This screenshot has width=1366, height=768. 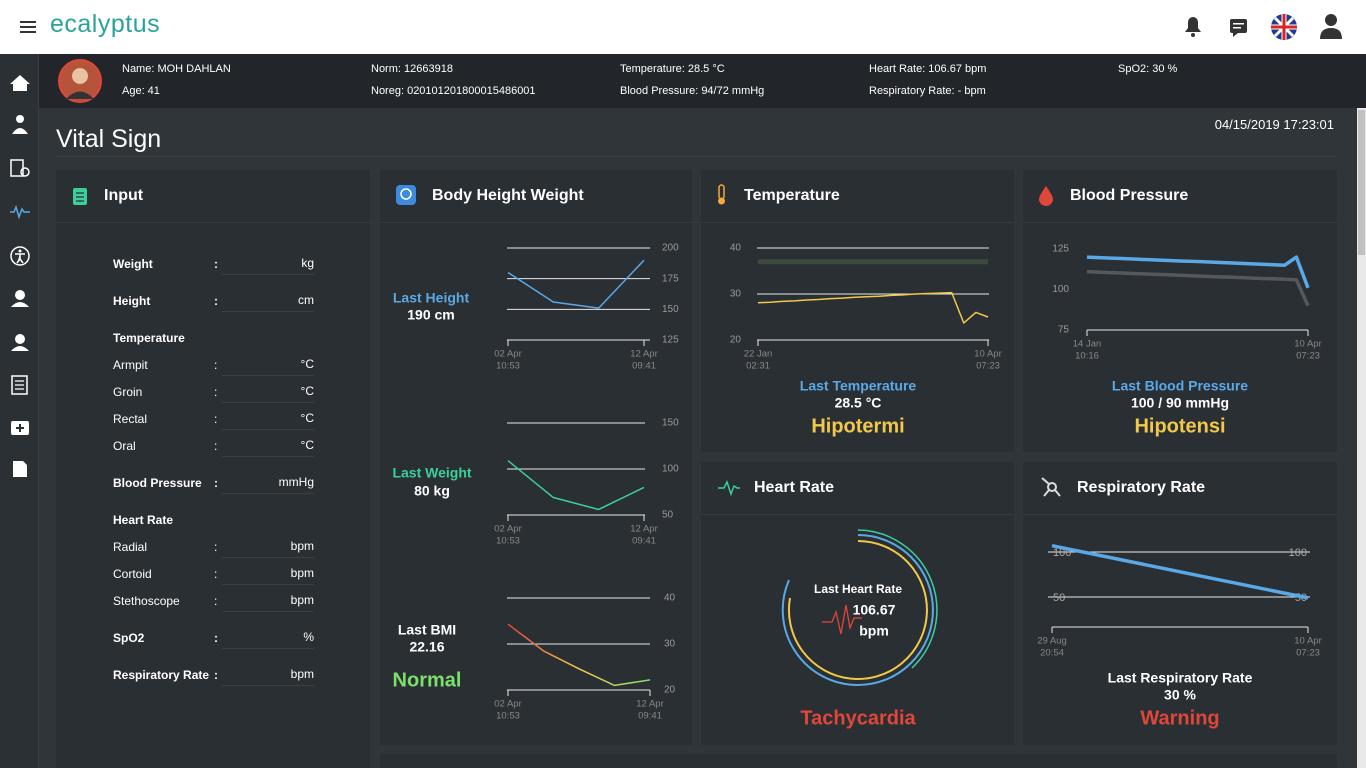 I want to click on field-label: Oral, so click(x=124, y=445).